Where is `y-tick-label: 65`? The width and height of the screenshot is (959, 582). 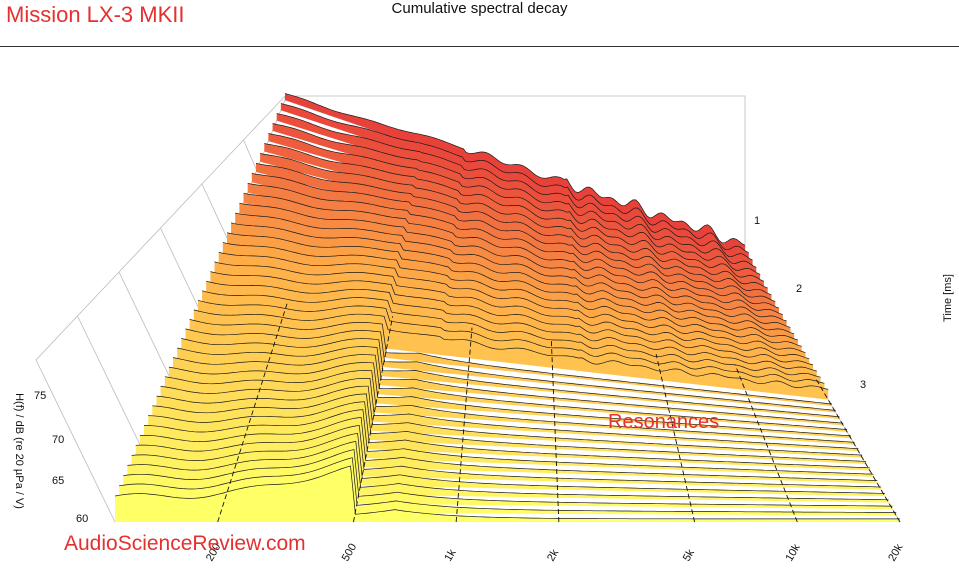
y-tick-label: 65 is located at coordinates (58, 481).